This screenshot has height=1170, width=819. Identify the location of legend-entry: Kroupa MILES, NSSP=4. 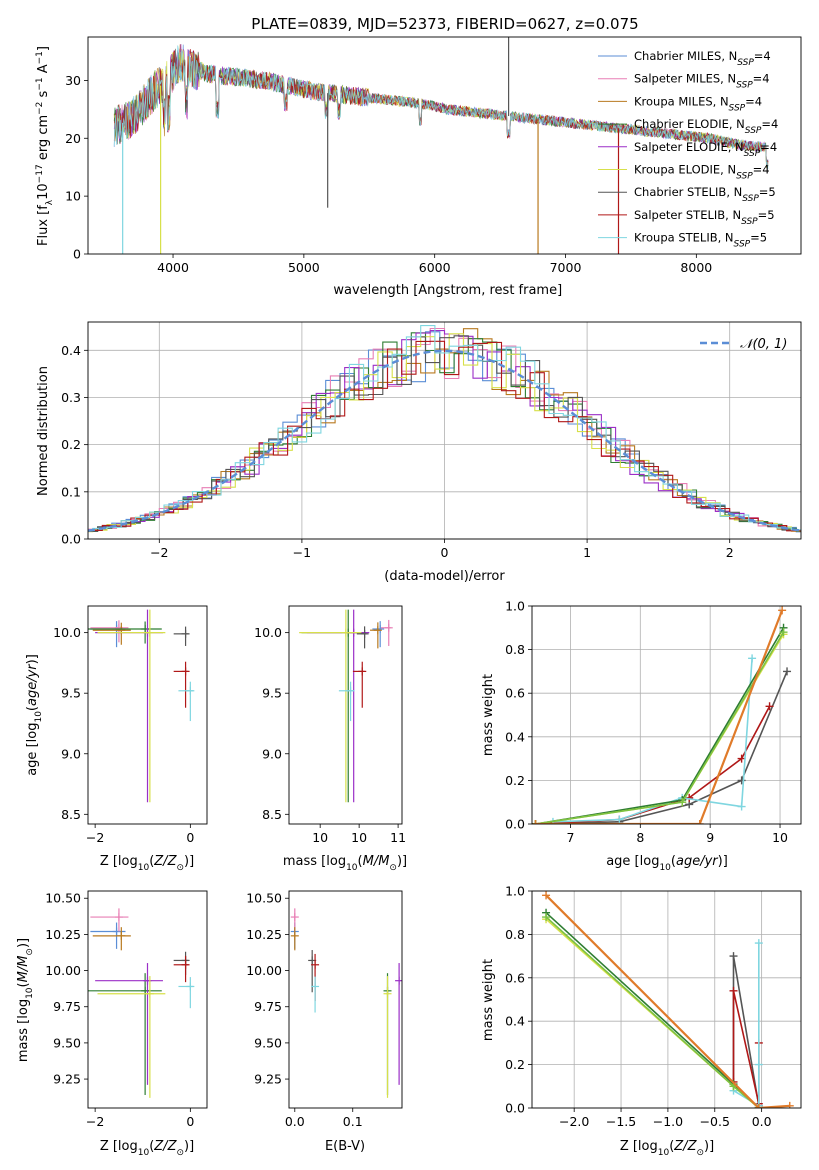
(698, 103).